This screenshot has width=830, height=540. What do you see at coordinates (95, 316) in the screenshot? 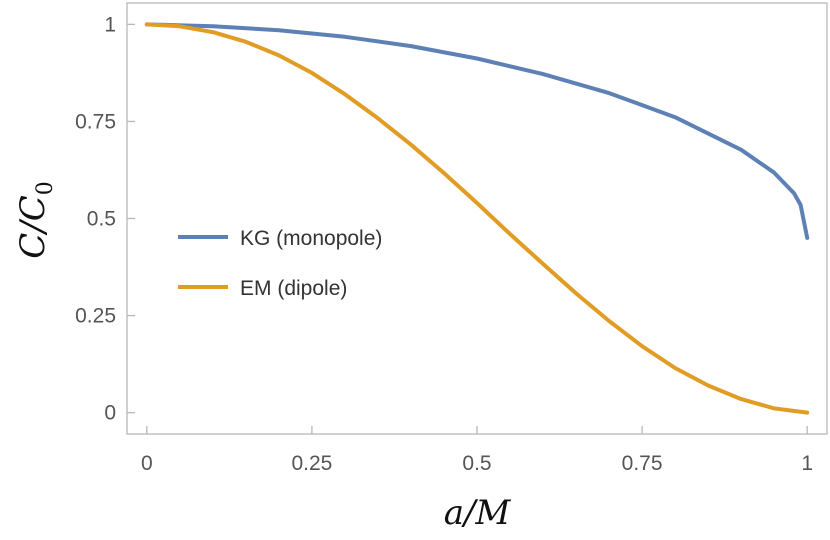
I see `y-tick-label: 0.25` at bounding box center [95, 316].